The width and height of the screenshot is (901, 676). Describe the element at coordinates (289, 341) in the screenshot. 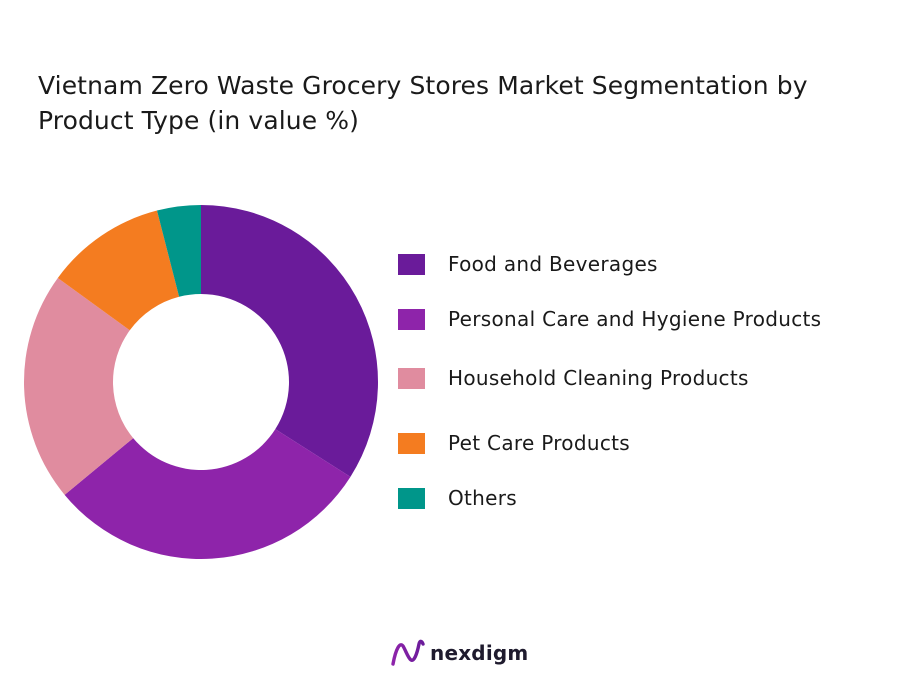

I see `slice-food-and-beverages` at that location.